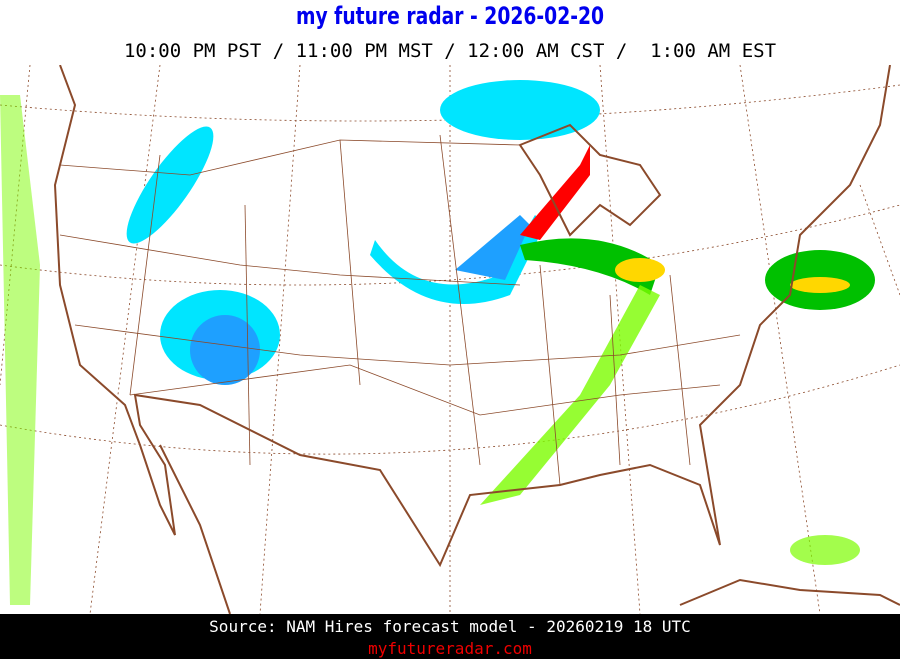 The image size is (900, 659). Describe the element at coordinates (825, 550) in the screenshot. I see `rain-caribbean` at that location.